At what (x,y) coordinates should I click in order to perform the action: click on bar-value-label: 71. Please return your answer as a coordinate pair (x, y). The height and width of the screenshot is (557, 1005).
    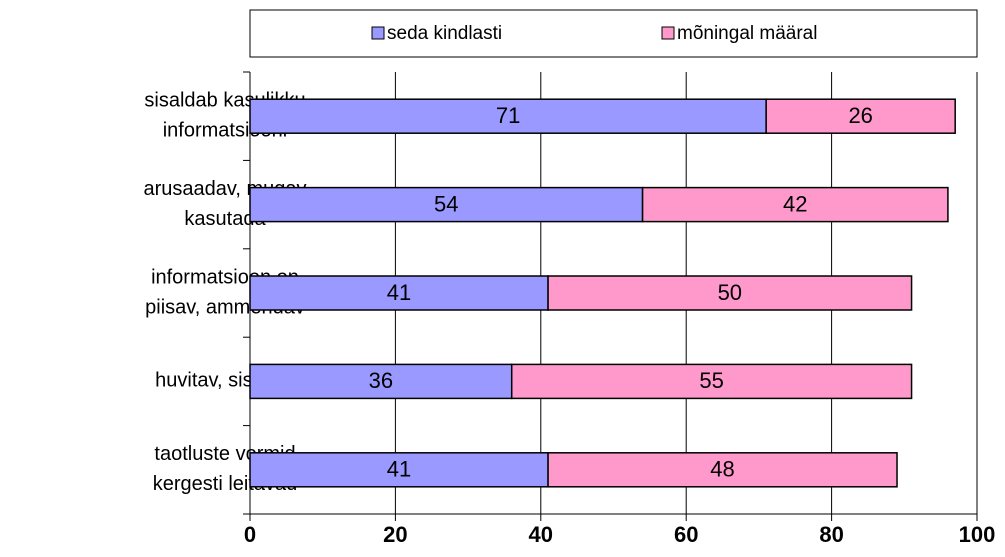
    Looking at the image, I should click on (508, 115).